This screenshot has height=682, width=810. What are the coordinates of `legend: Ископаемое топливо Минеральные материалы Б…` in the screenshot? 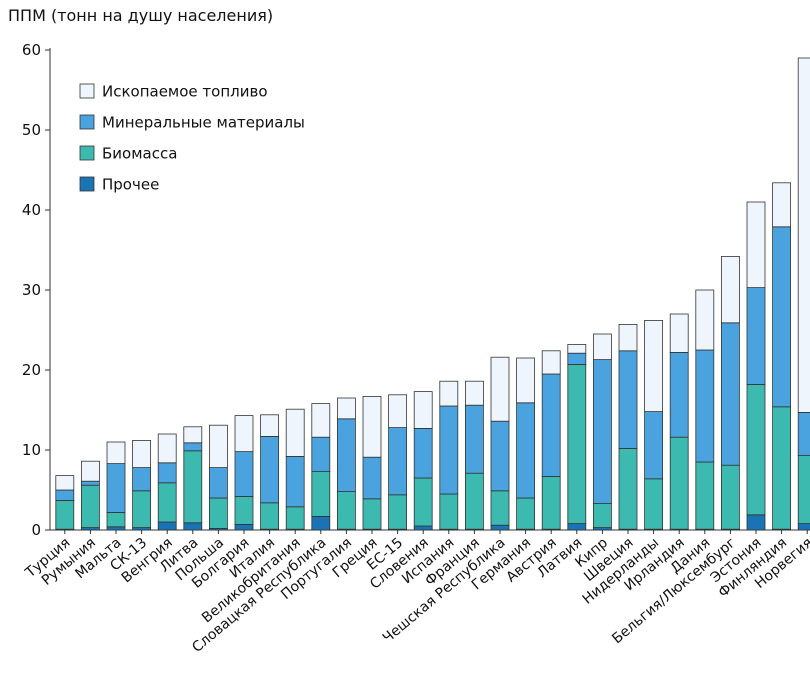 It's located at (192, 138).